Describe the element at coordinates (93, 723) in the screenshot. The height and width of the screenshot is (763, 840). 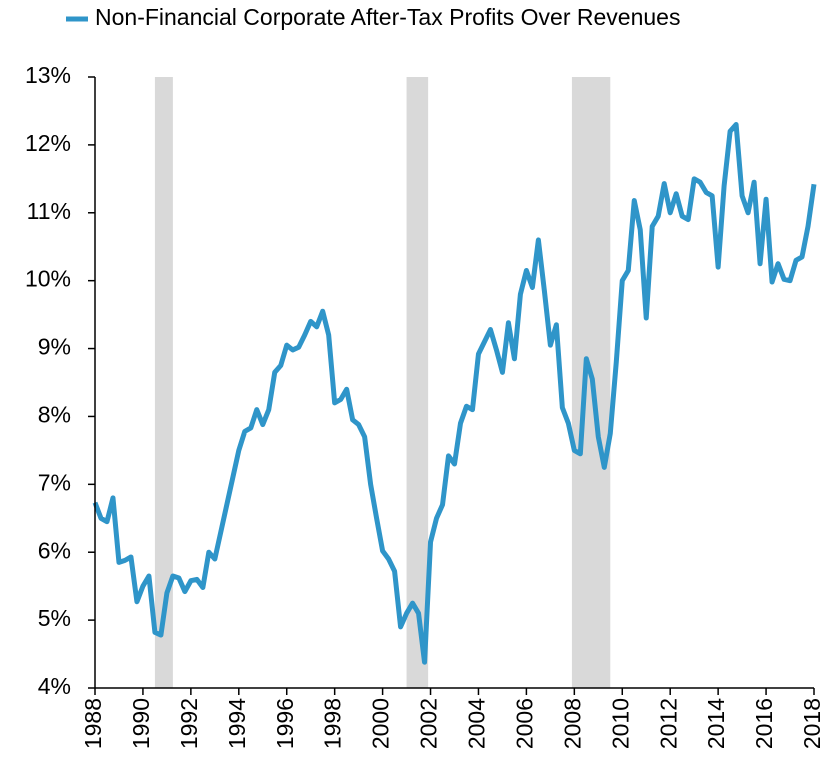
I see `x-tick-label: 1988` at that location.